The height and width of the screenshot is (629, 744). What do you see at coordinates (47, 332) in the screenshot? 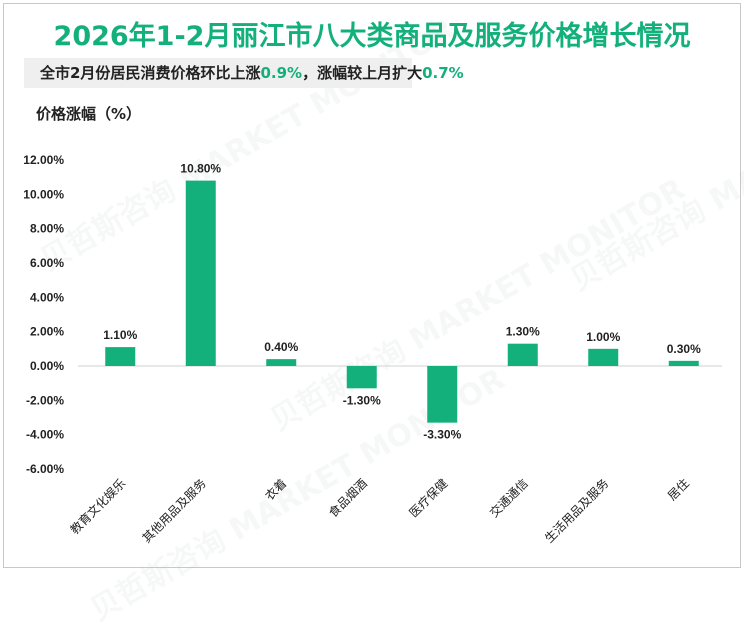
I see `y-tick-label: 2.00%` at bounding box center [47, 332].